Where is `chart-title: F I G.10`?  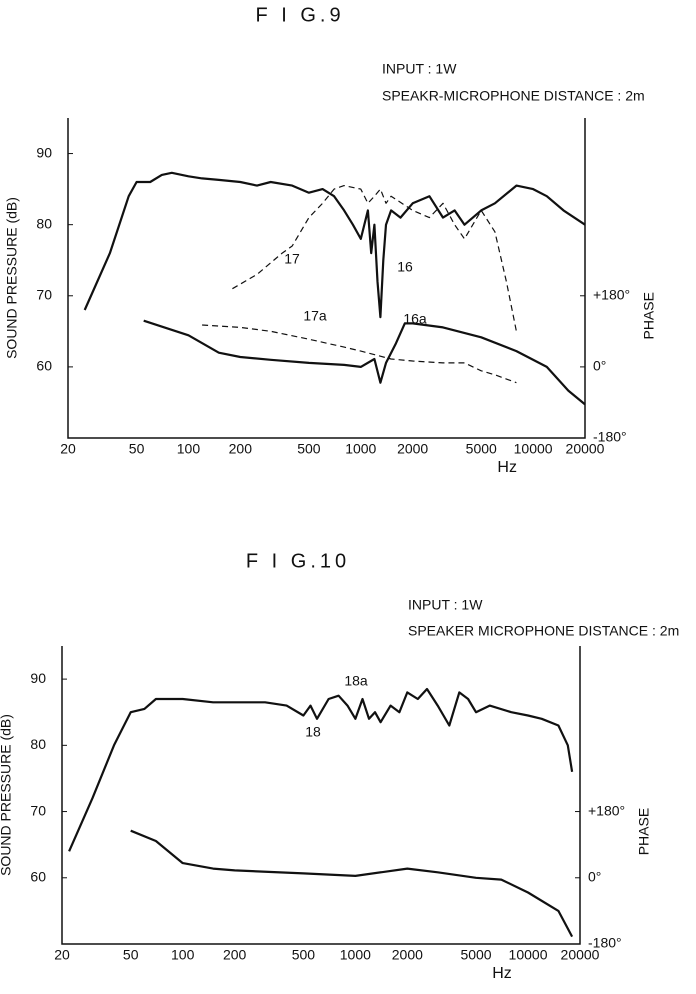
chart-title: F I G.10 is located at coordinates (298, 561).